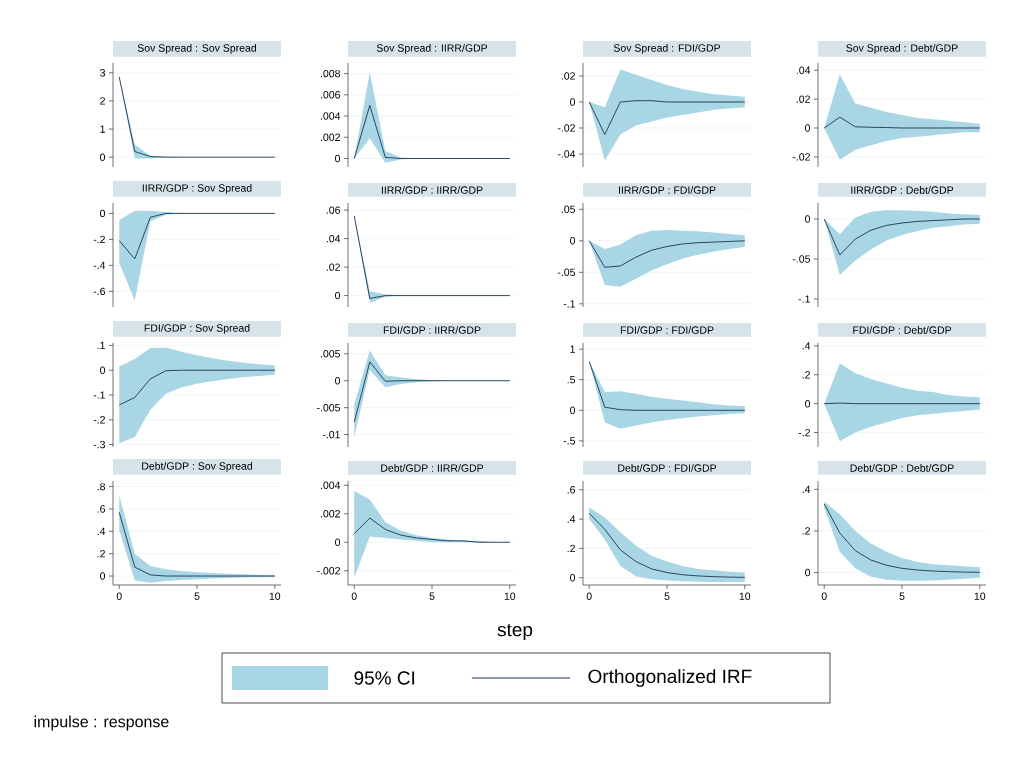 The height and width of the screenshot is (760, 1030). I want to click on y-tick-label: -.005, so click(329, 407).